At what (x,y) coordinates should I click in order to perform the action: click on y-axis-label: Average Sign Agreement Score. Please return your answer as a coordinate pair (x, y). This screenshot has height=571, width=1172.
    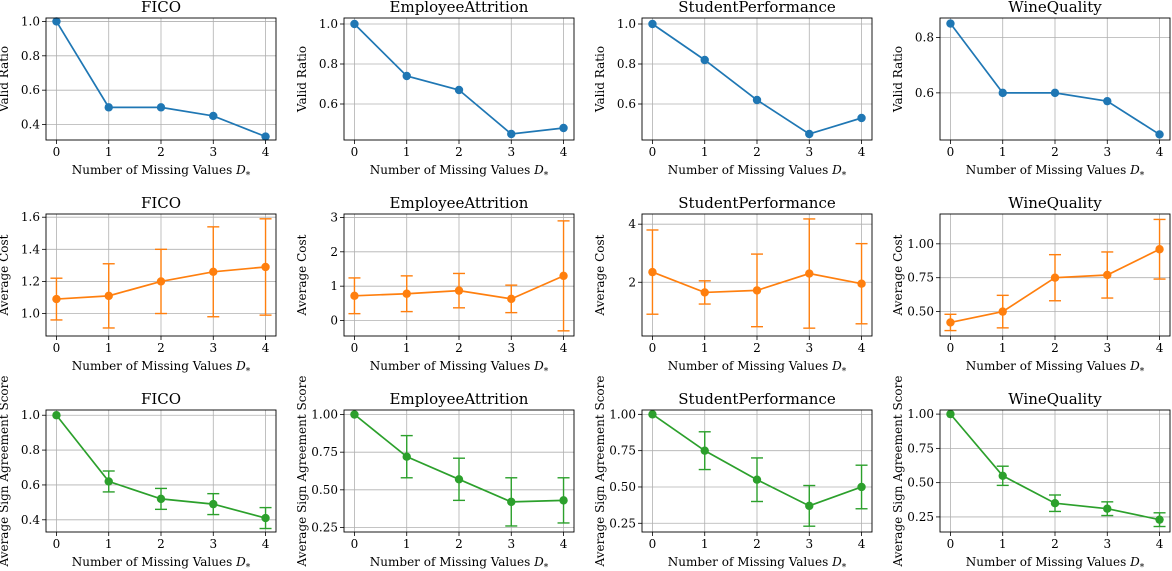
    Looking at the image, I should click on (5, 472).